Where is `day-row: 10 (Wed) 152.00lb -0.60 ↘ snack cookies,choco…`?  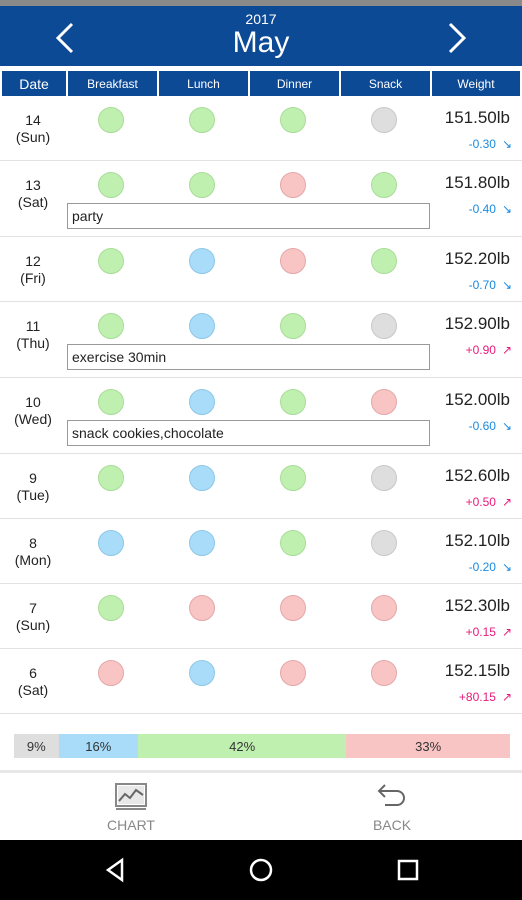 day-row: 10 (Wed) 152.00lb -0.60 ↘ snack cookies,choco… is located at coordinates (261, 416).